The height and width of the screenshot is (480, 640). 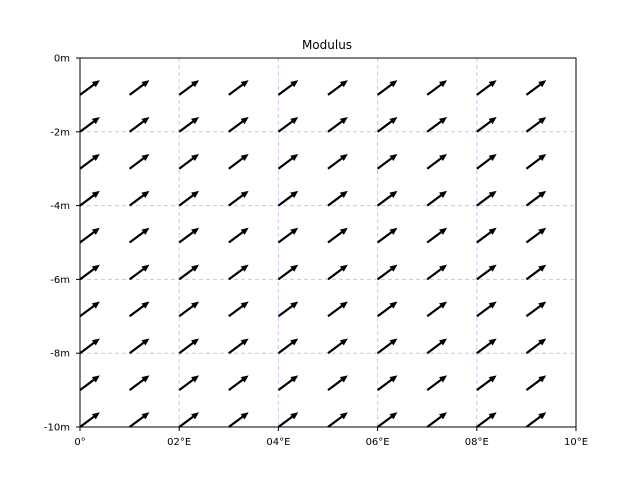 I want to click on x-tick-label: 0°, so click(x=79, y=442).